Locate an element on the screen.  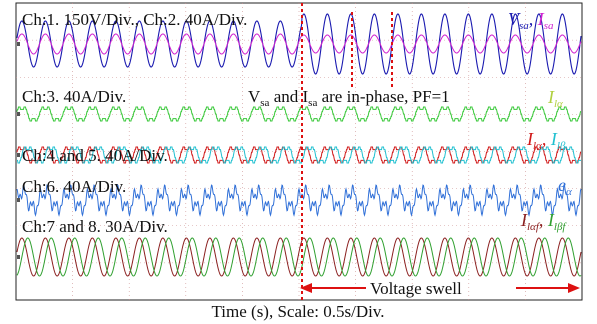
trace-ila is located at coordinates (298, 114).